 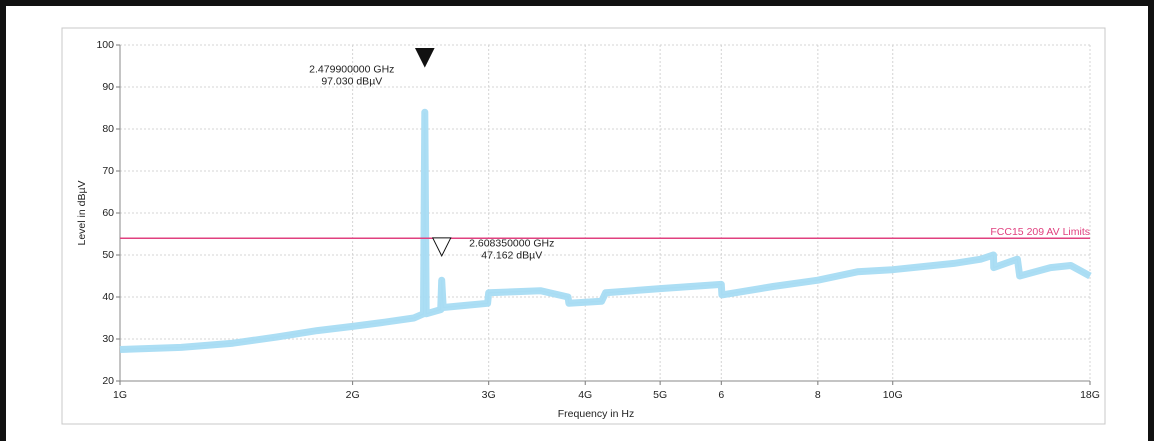 What do you see at coordinates (105, 45) in the screenshot?
I see `y-tick-label: 100` at bounding box center [105, 45].